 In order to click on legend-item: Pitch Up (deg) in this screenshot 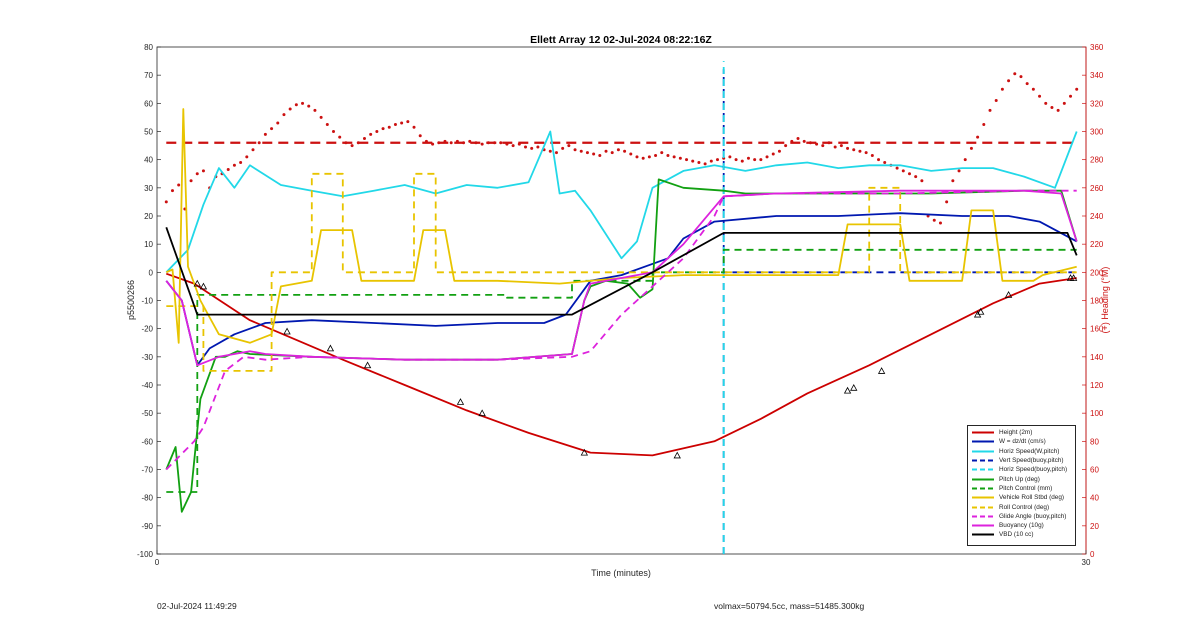, I will do `click(1022, 478)`.